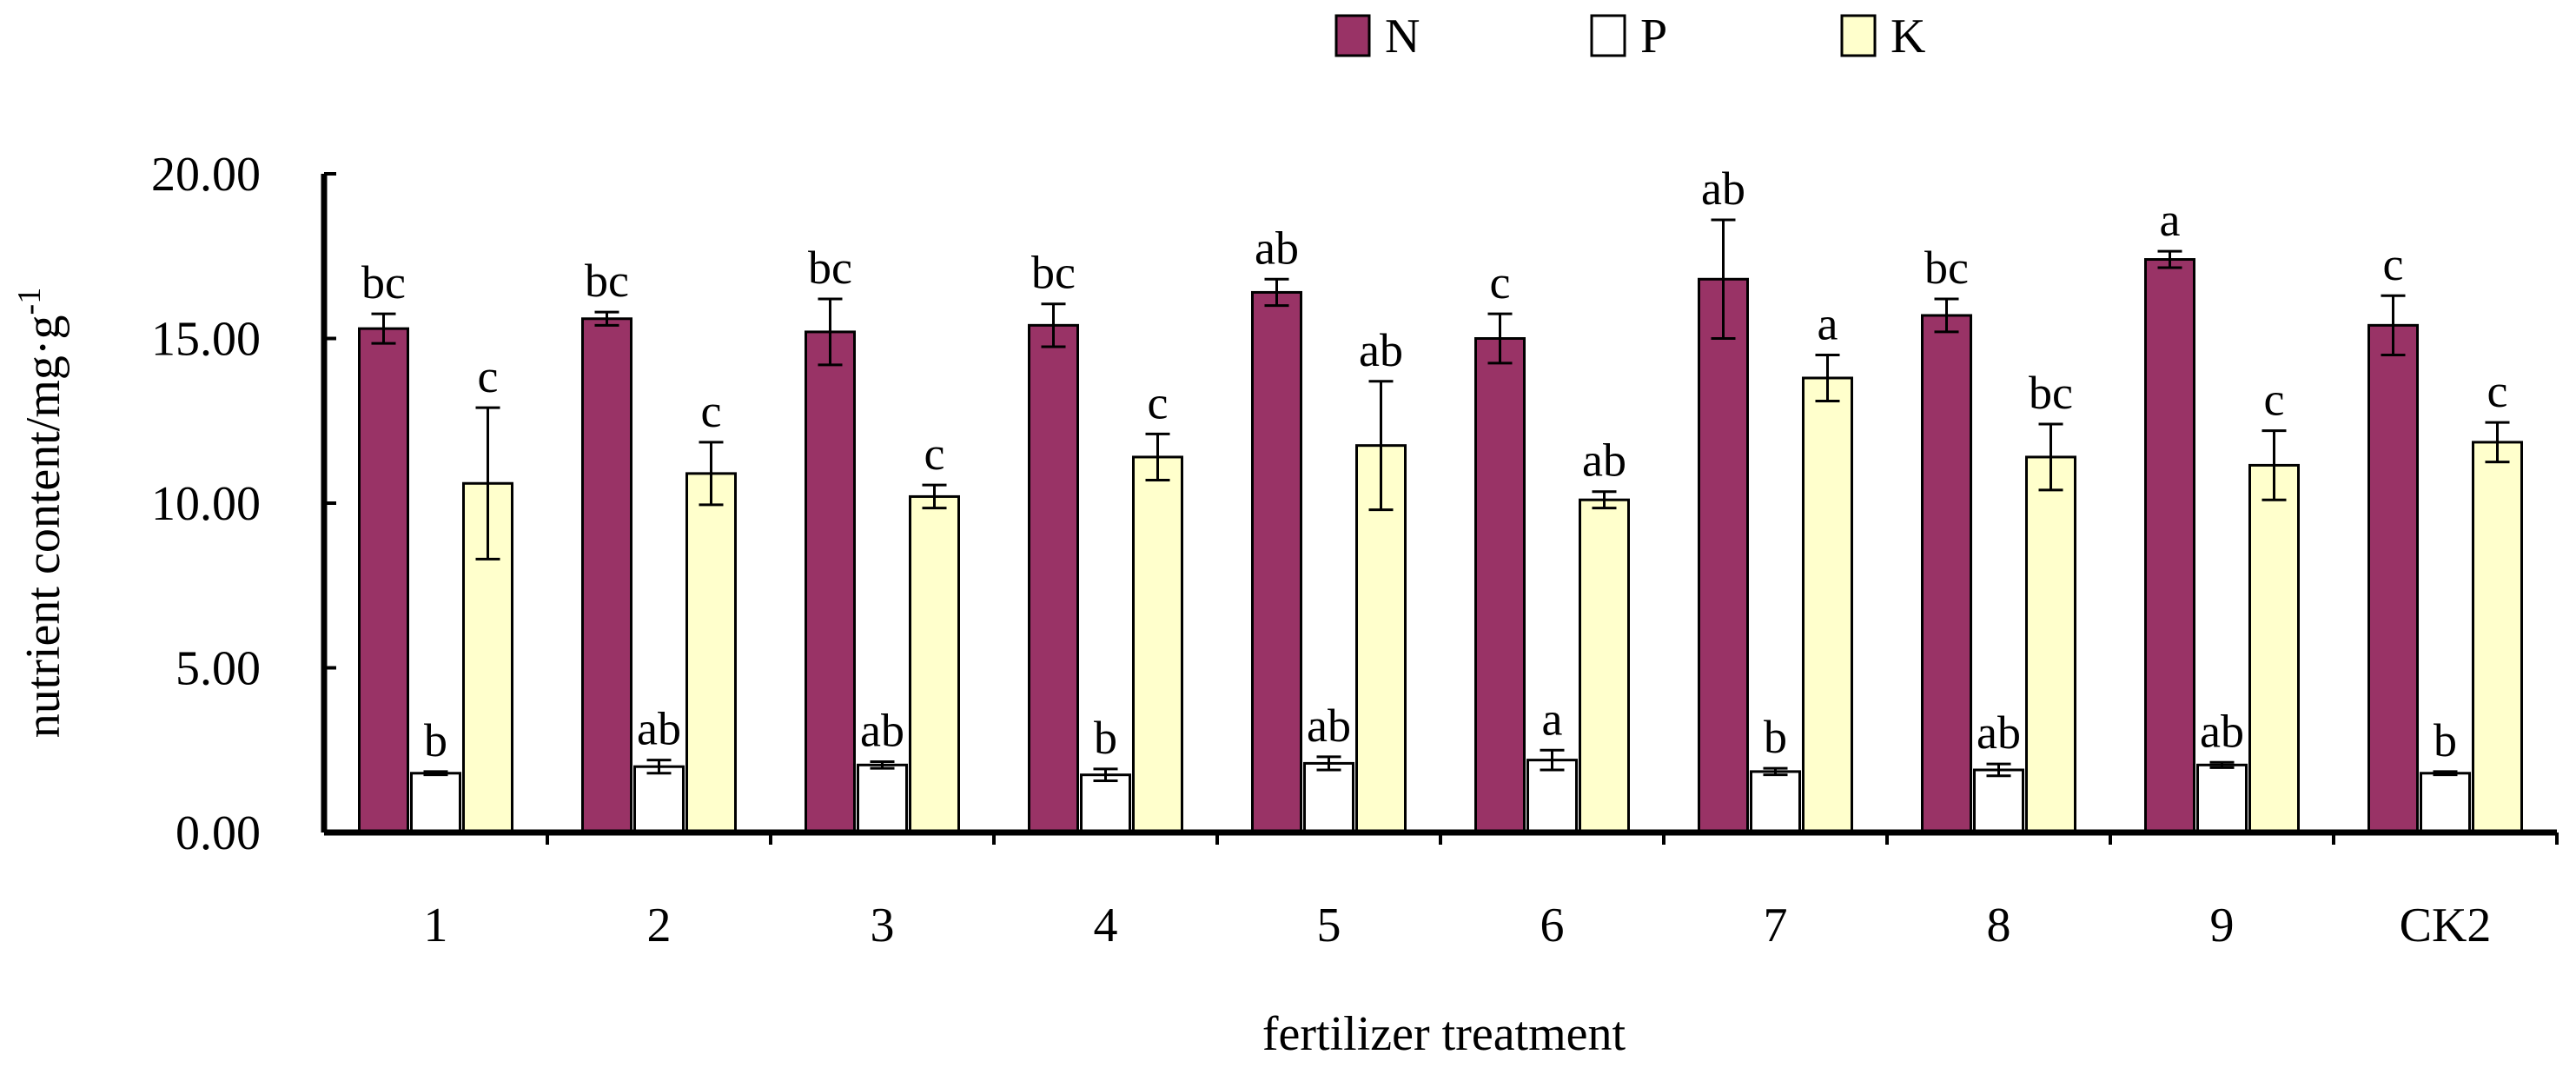 This screenshot has width=2576, height=1068. What do you see at coordinates (29, 302) in the screenshot?
I see `y-axis-label-superscript: -1` at bounding box center [29, 302].